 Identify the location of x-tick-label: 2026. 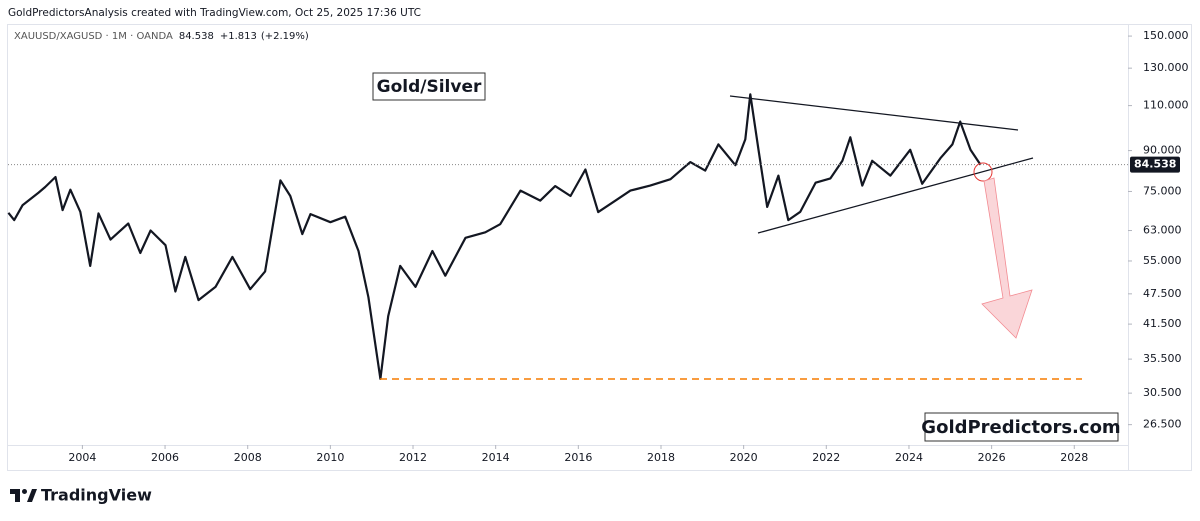
(992, 457).